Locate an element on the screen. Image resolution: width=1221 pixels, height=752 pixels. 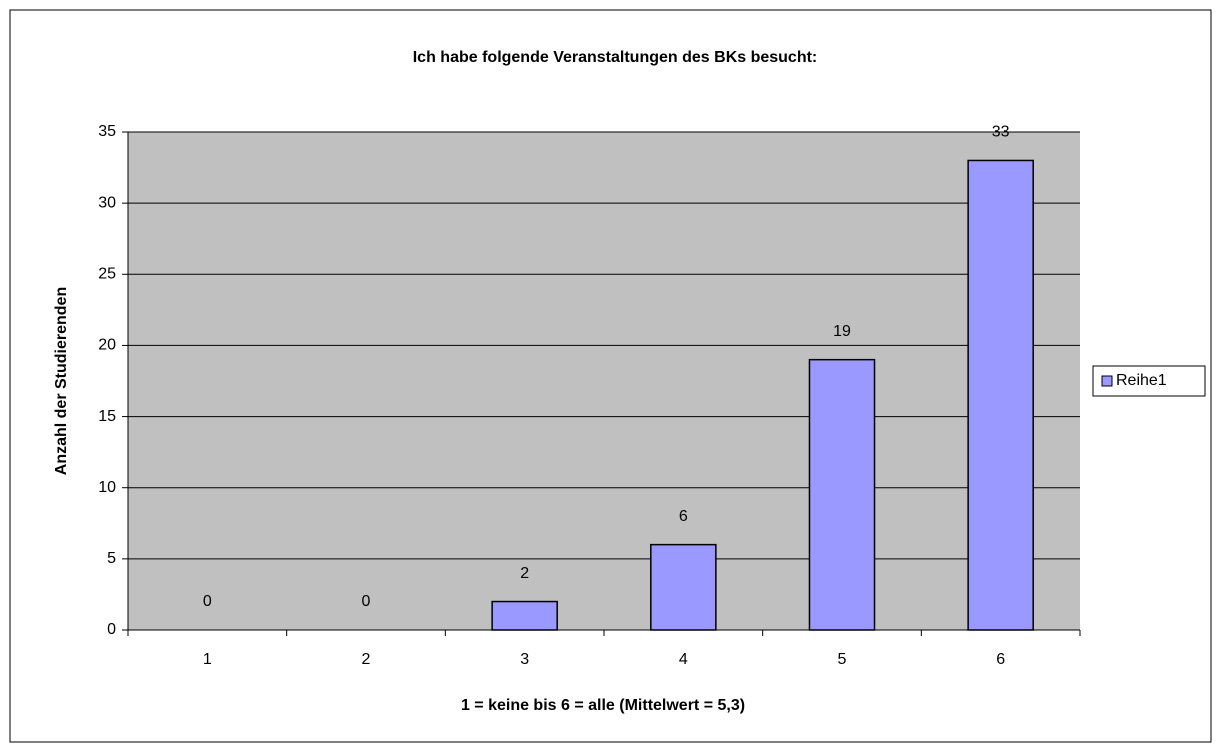
x-tick-label: 3 is located at coordinates (524, 659).